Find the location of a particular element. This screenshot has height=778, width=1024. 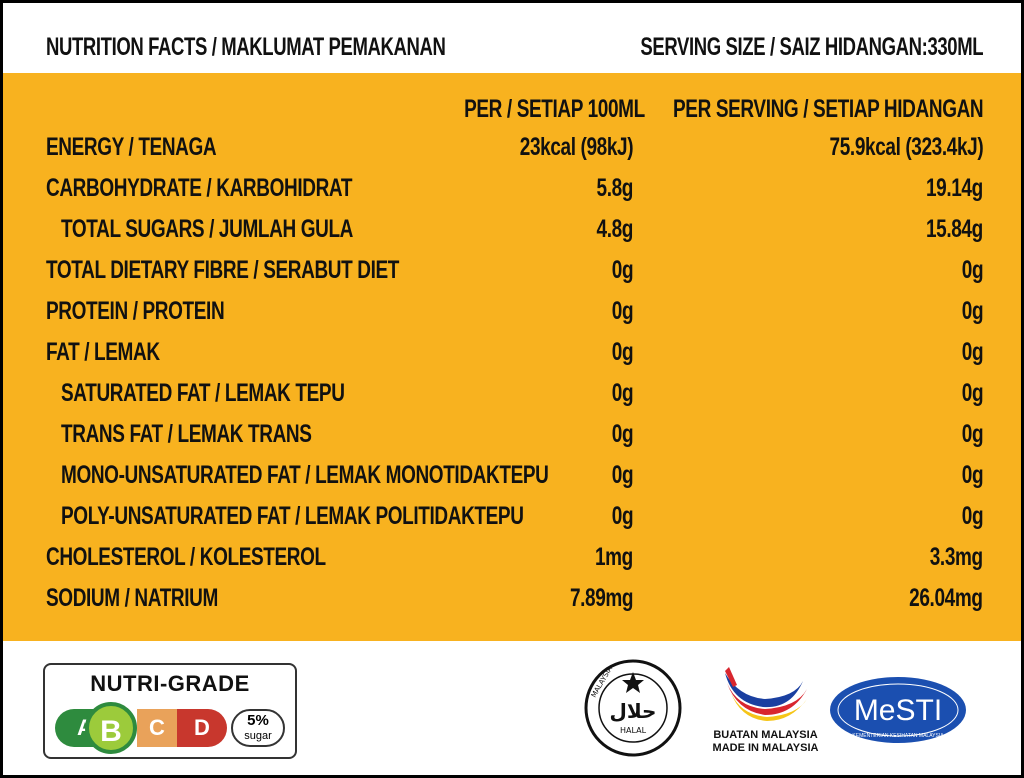

nutri-grade-badge: NUTRI-GRADE A C D B 5% sugar is located at coordinates (170, 711).